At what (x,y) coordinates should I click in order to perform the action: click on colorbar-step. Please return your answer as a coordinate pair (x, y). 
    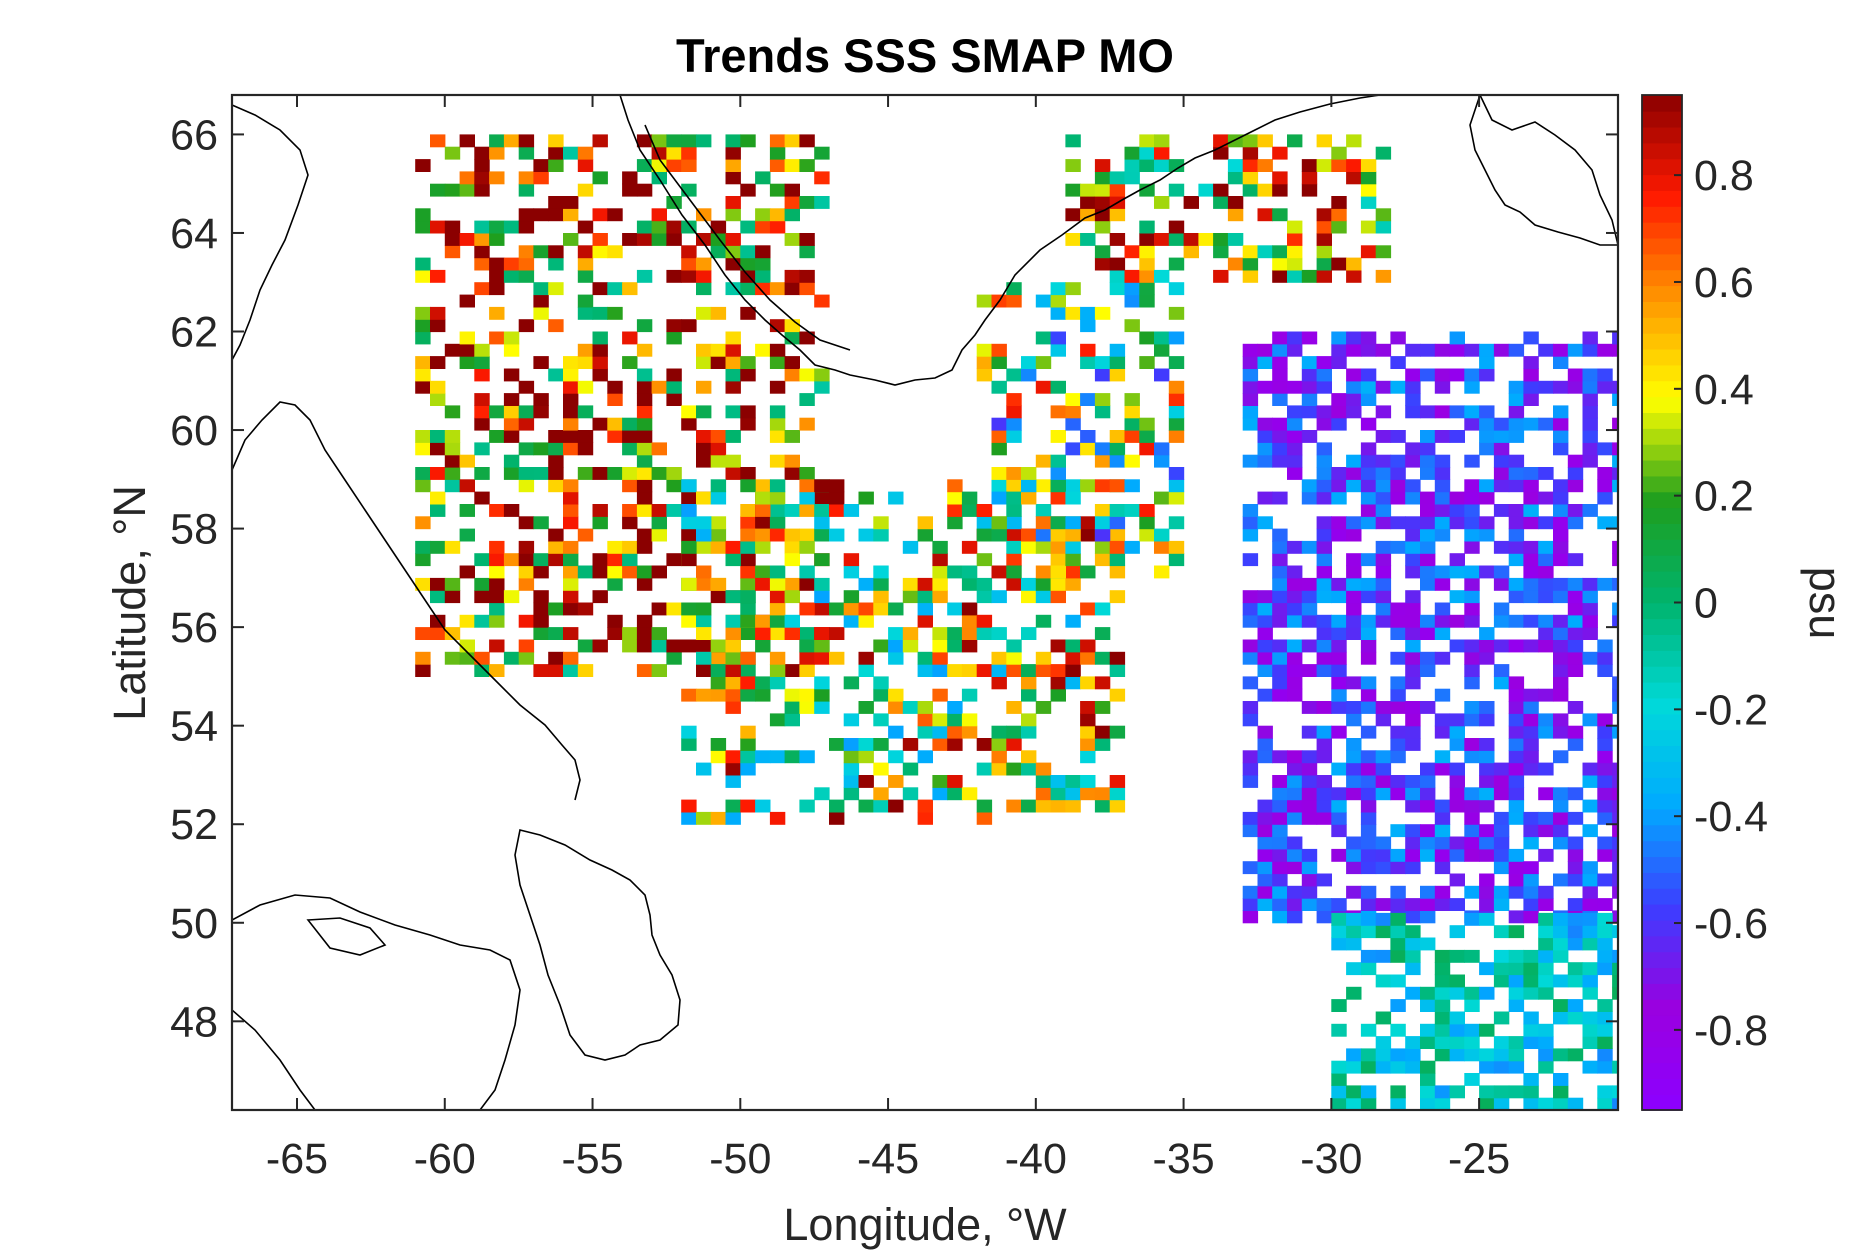
    Looking at the image, I should click on (1662, 753).